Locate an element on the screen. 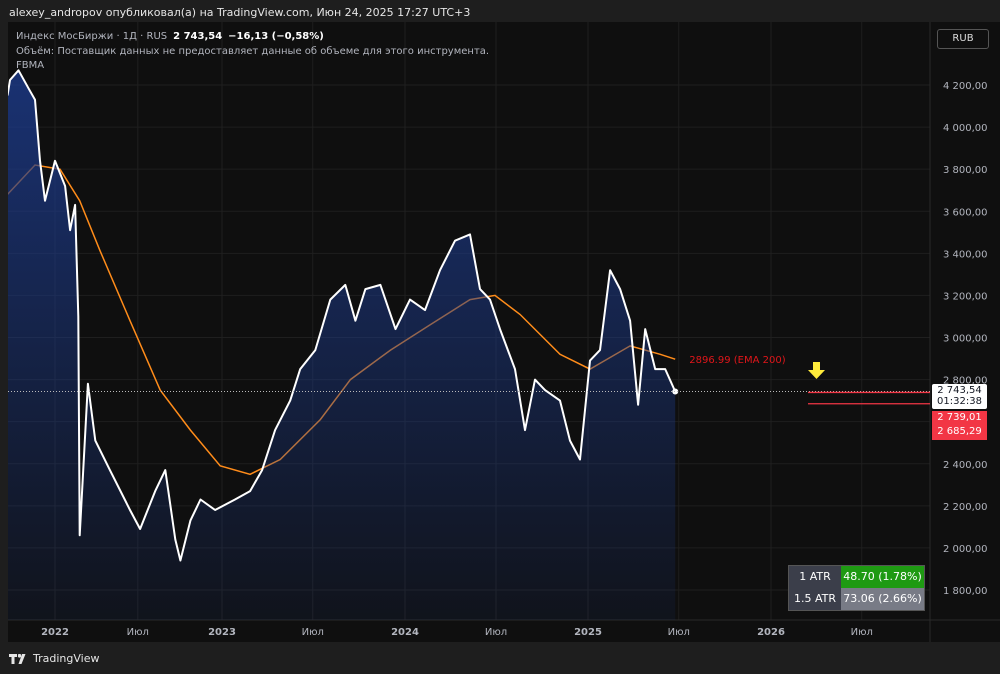  y-tick-label: 3 000,00 is located at coordinates (965, 339).